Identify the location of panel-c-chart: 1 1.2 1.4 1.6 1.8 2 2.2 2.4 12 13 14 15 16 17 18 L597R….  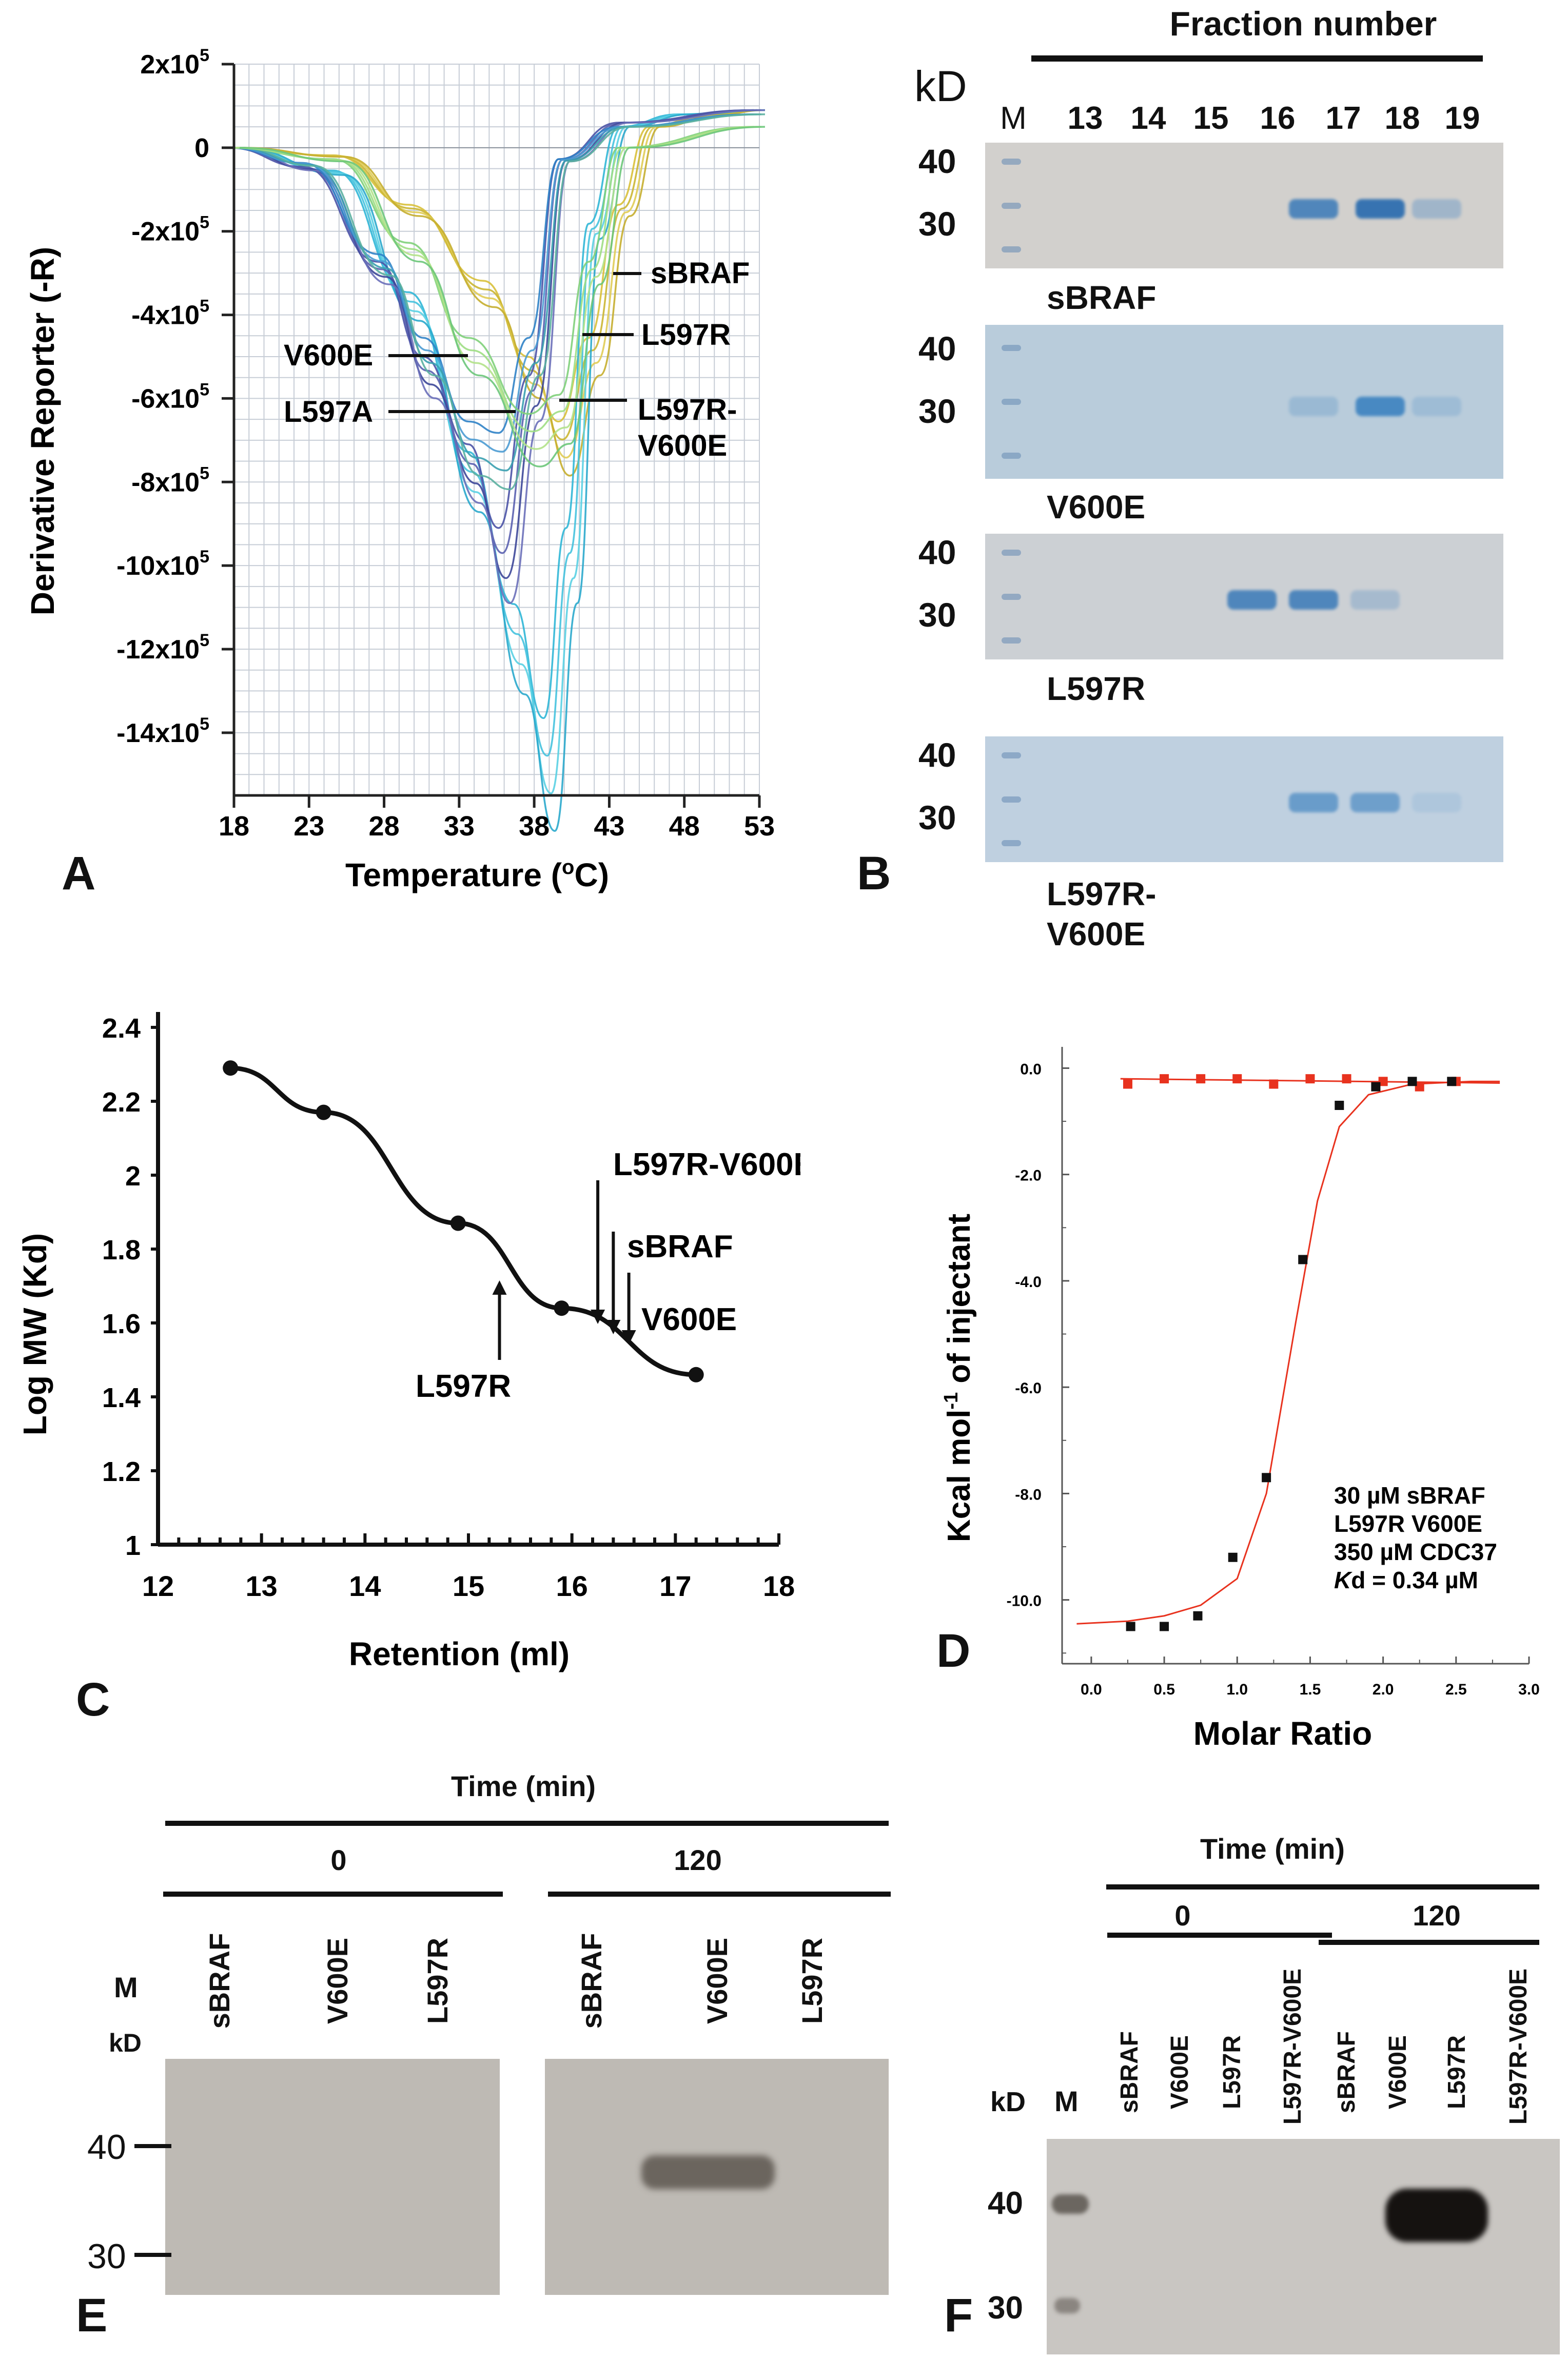
(415, 1342).